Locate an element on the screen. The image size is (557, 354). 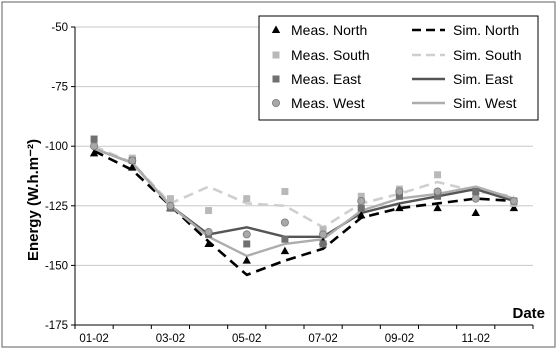
legend-label: Meas. East is located at coordinates (326, 79).